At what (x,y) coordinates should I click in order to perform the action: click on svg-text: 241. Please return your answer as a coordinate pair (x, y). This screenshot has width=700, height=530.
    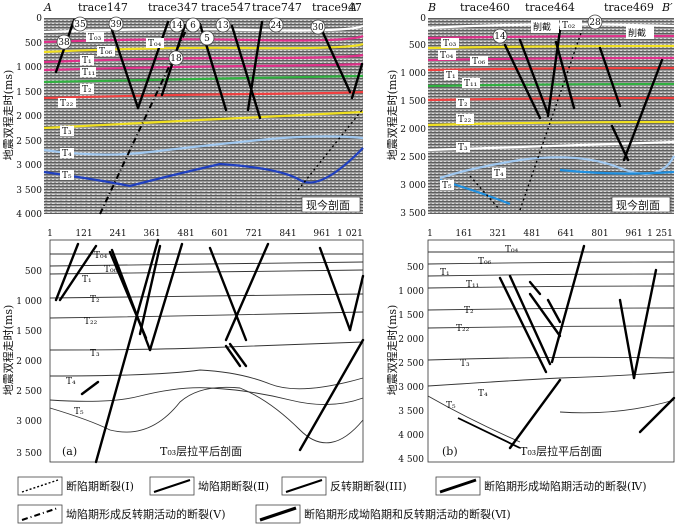
    Looking at the image, I should click on (117, 234).